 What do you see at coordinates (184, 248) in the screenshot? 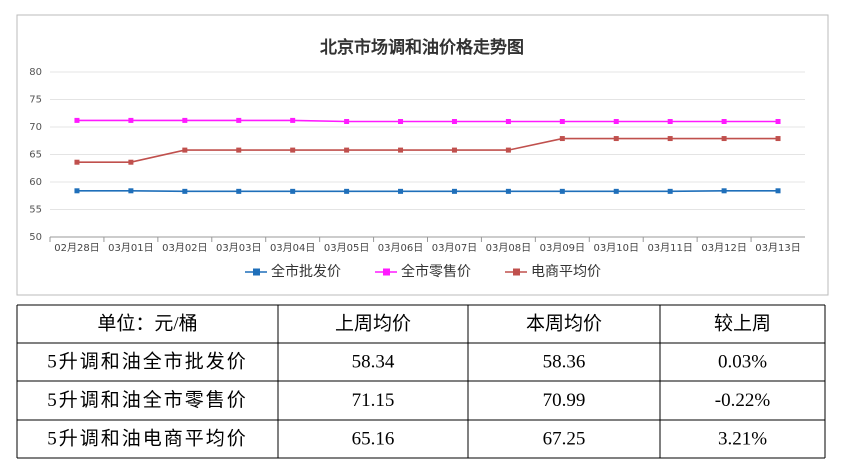
I see `x-tick-label: 03月02日` at bounding box center [184, 248].